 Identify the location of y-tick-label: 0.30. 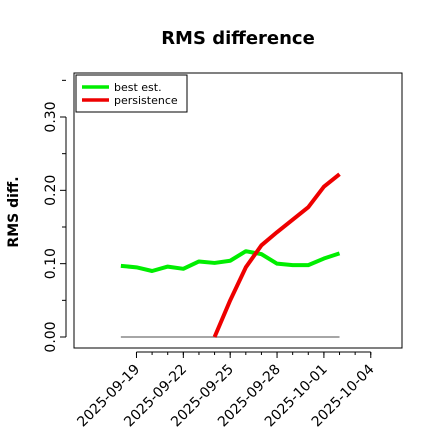
(51, 116).